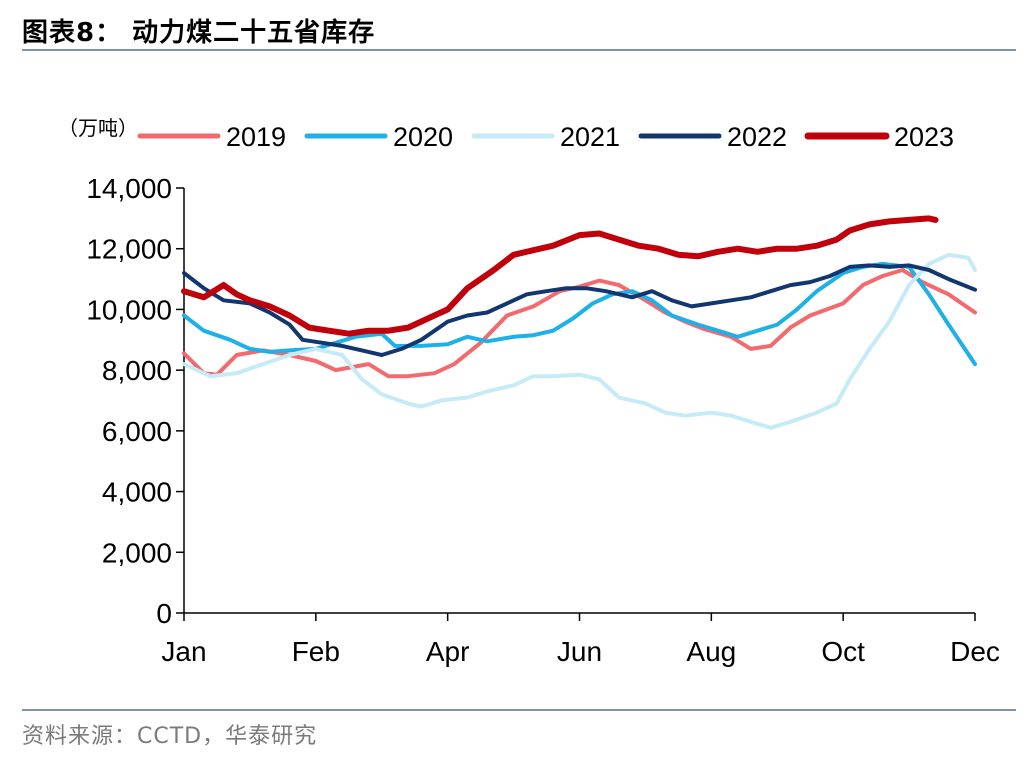 The image size is (1036, 760). I want to click on legend: 2019 2020 2021 2022 2023, so click(545, 137).